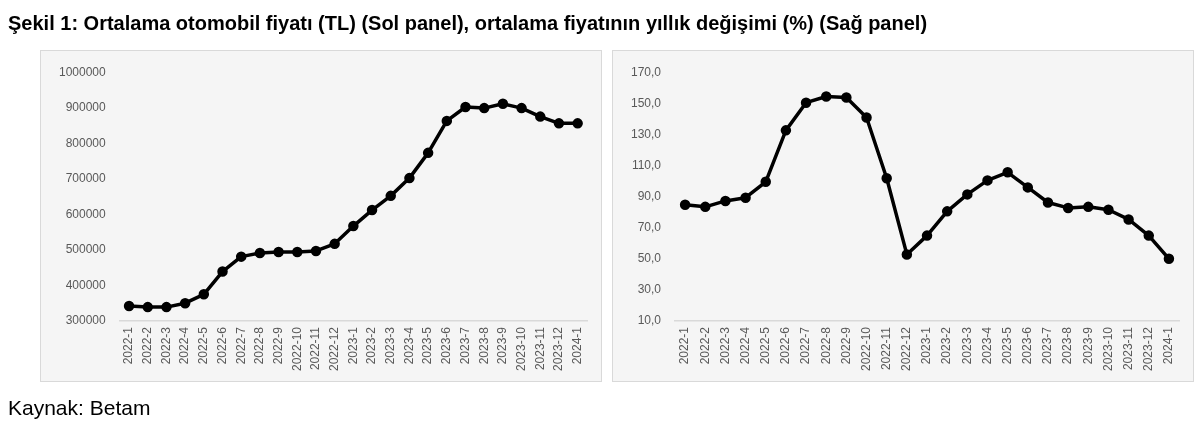 Image resolution: width=1200 pixels, height=432 pixels. Describe the element at coordinates (649, 195) in the screenshot. I see `y-tick-label: 90,0` at that location.